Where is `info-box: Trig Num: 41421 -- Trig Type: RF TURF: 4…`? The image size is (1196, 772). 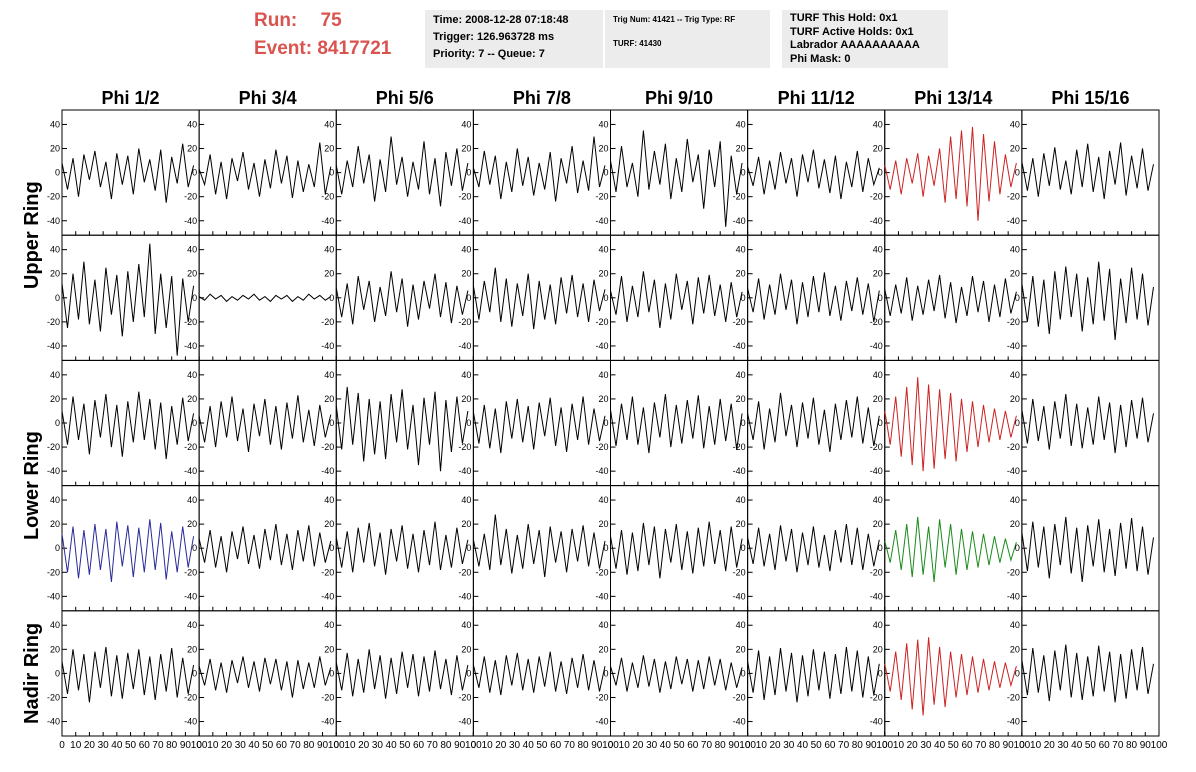
info-box: Trig Num: 41421 -- Trig Type: RF TURF: 4… is located at coordinates (687, 39).